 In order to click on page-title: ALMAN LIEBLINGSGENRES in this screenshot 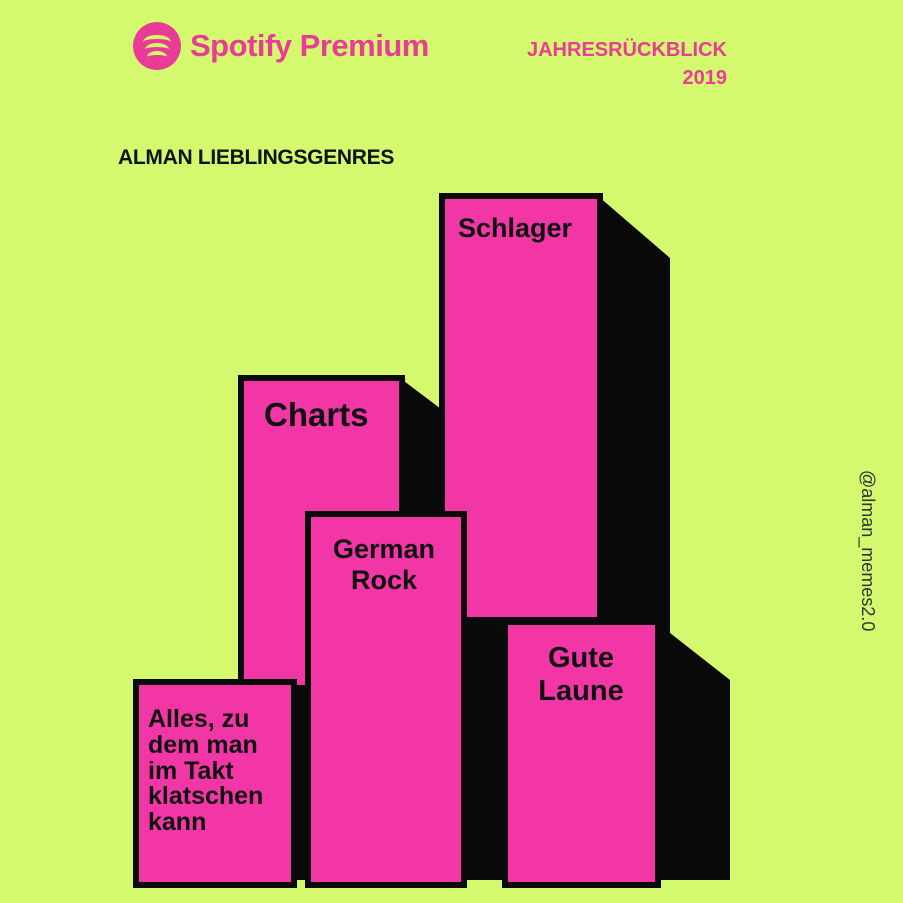, I will do `click(256, 158)`.